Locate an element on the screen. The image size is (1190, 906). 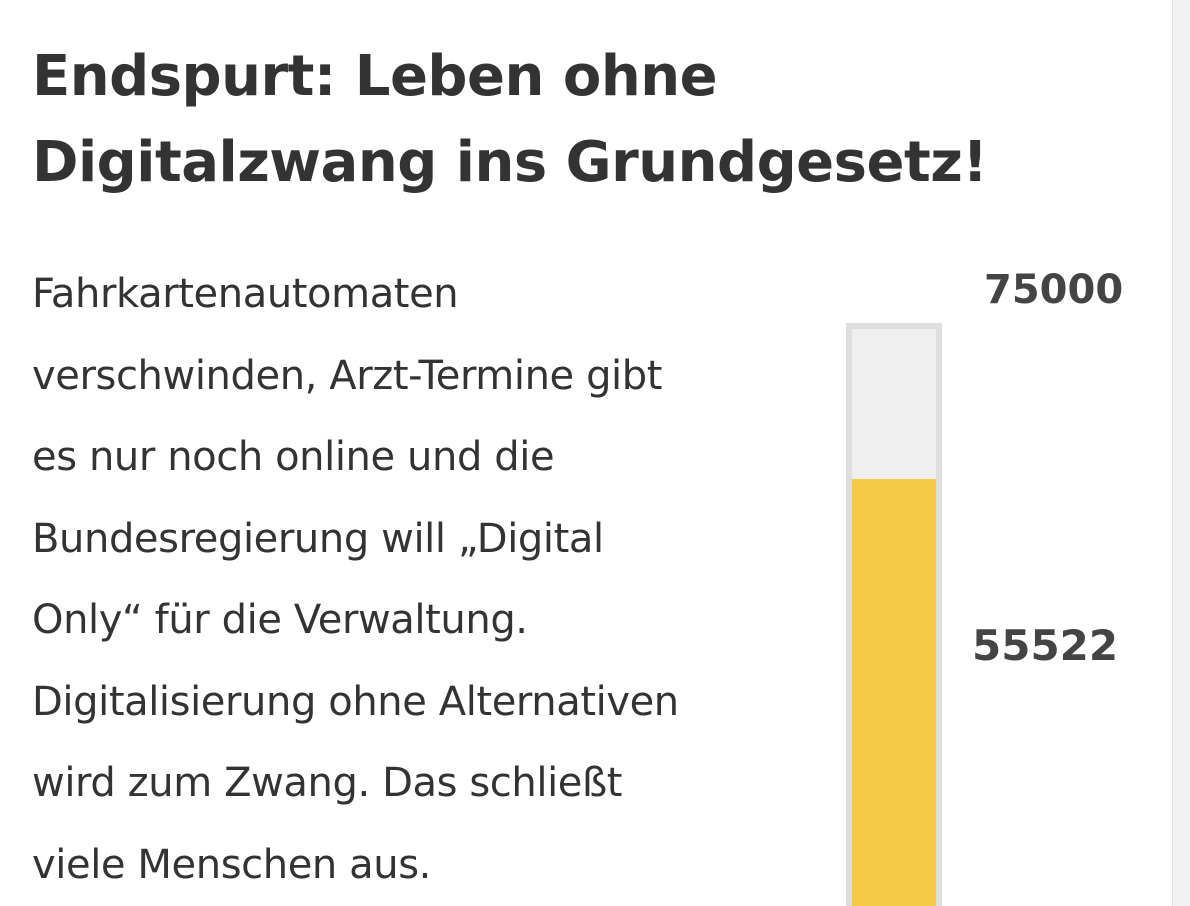
title-line: Endspurt: Leben ohne is located at coordinates (375, 76).